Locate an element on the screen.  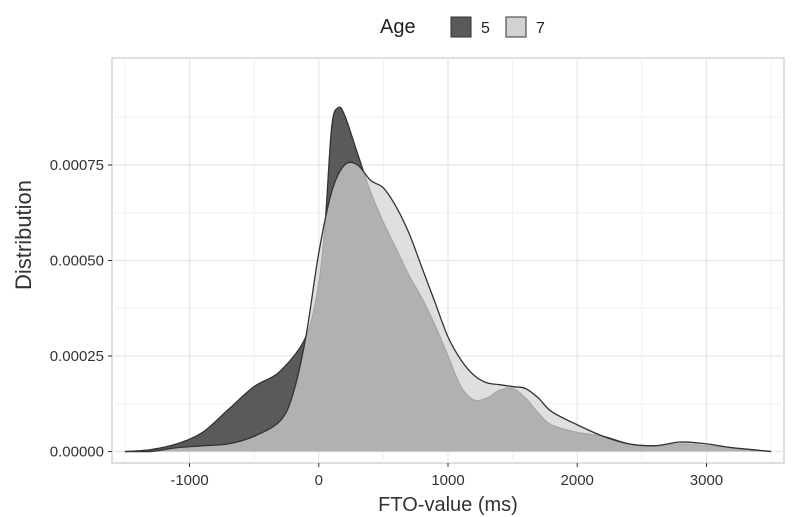
x-tick-label-3: 2000 is located at coordinates (577, 480).